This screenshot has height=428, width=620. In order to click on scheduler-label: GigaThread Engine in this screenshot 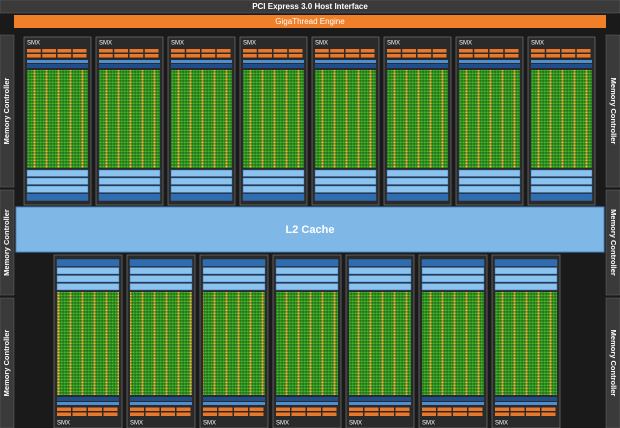, I will do `click(310, 21)`.